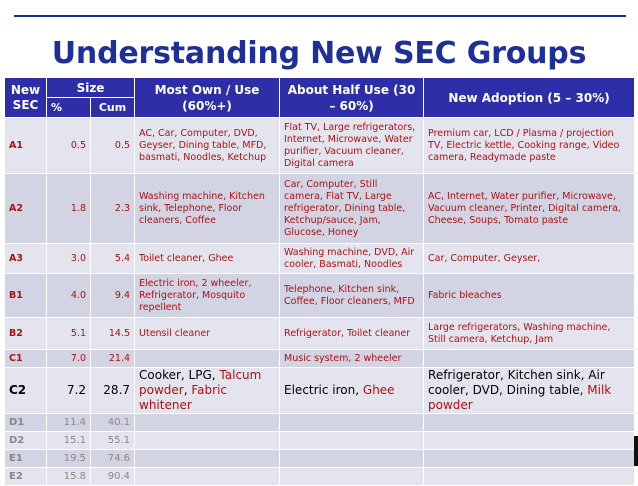 This screenshot has height=486, width=638. I want to click on sec-label: B1, so click(25, 295).